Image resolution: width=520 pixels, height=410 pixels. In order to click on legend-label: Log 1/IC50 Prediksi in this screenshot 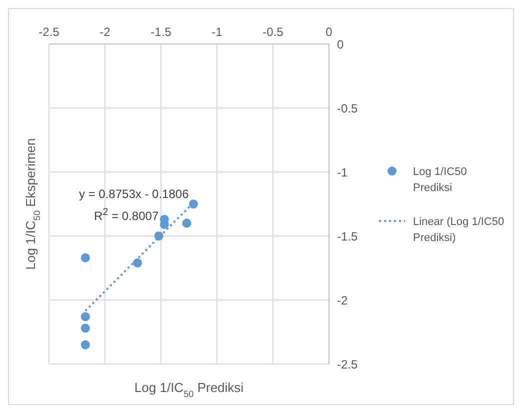, I will do `click(440, 180)`.